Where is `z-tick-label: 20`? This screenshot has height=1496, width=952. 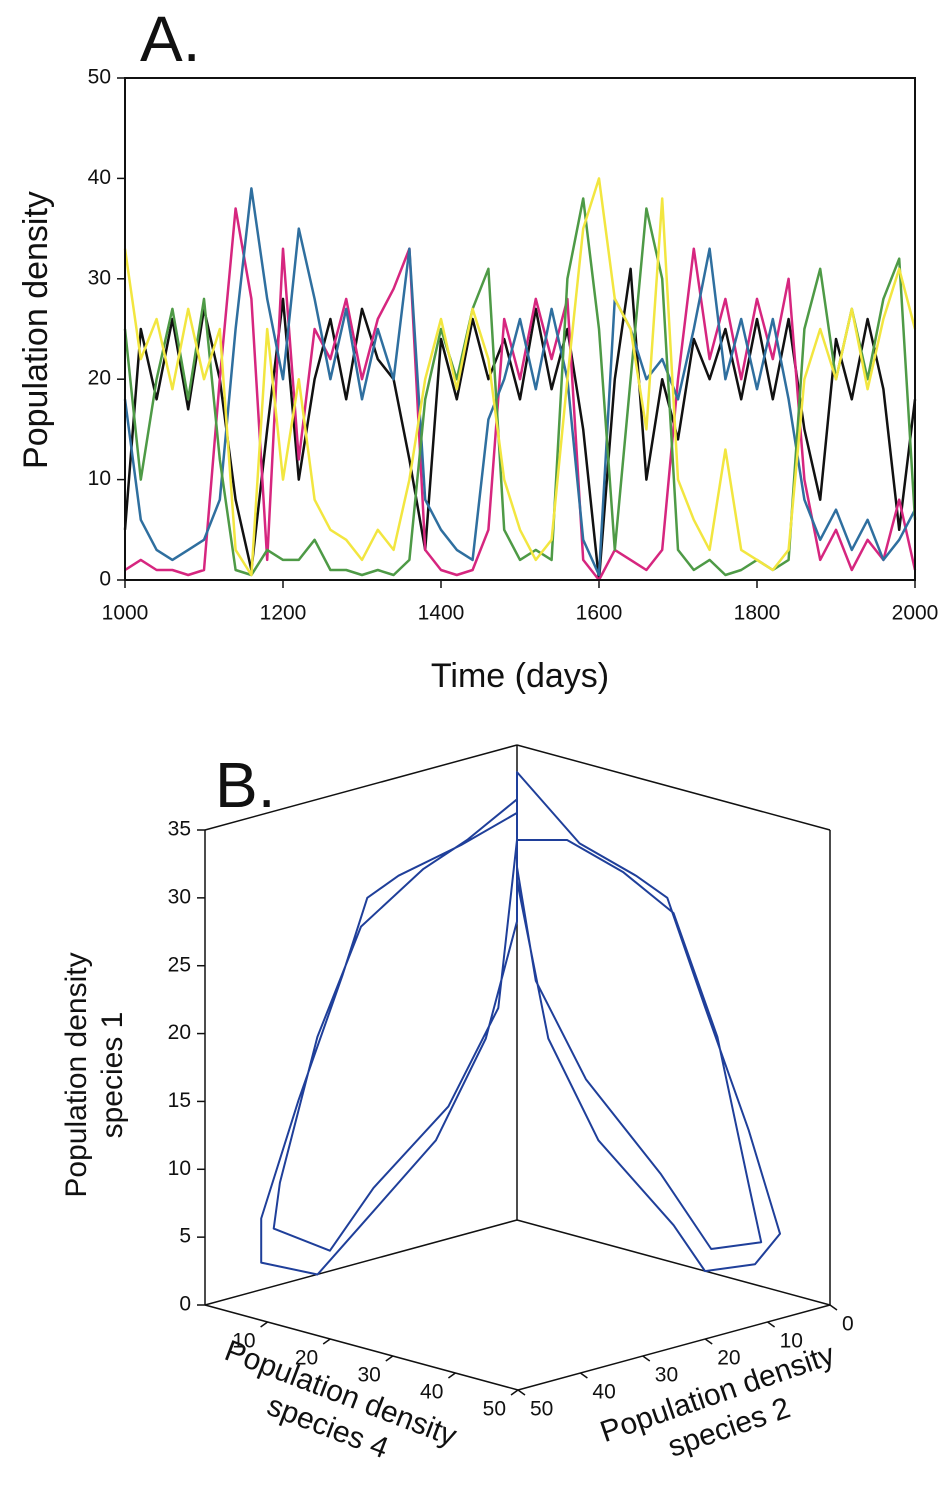
z-tick-label: 20 is located at coordinates (179, 1032).